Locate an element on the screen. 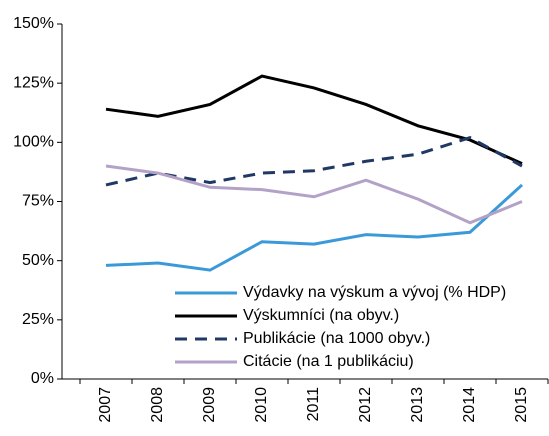 The image size is (549, 436). x-tick-label: 2012 is located at coordinates (365, 405).